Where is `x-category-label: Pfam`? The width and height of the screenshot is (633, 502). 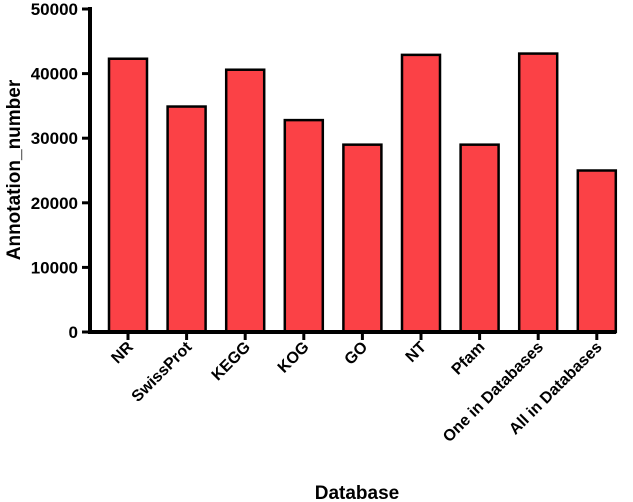 x-category-label: Pfam is located at coordinates (469, 359).